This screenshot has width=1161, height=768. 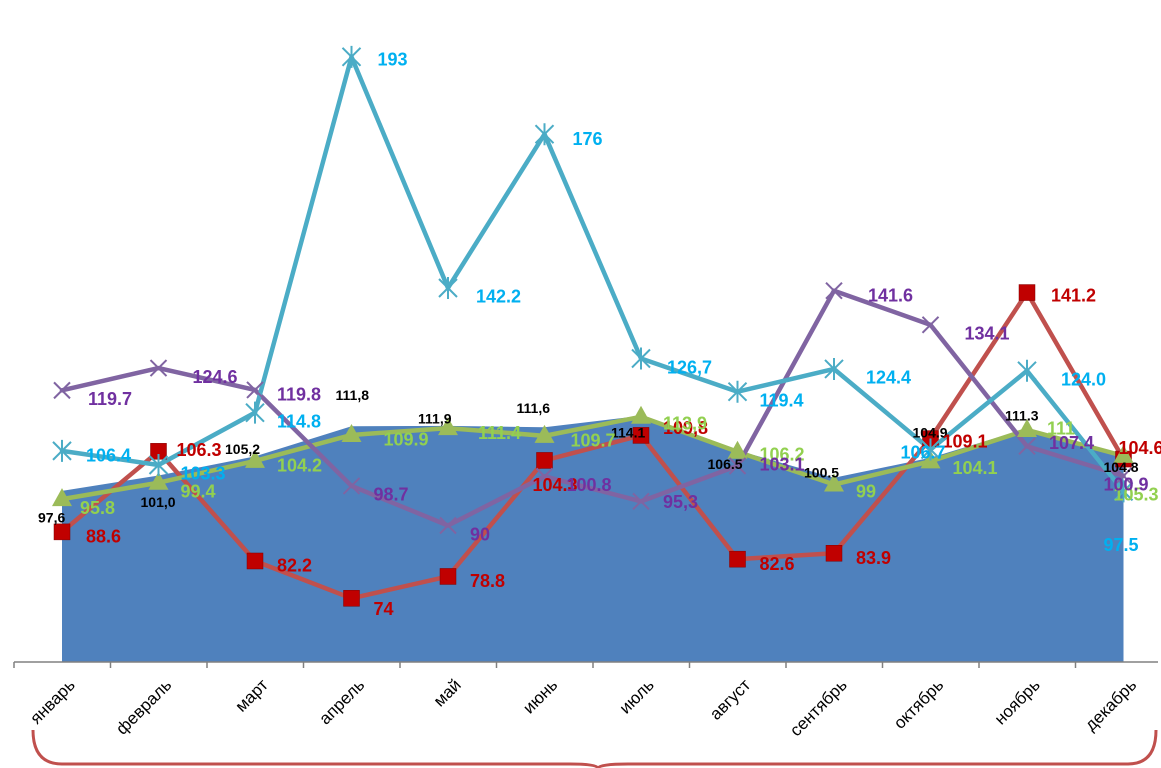 I want to click on x-tick-label: апрель, so click(x=341, y=701).